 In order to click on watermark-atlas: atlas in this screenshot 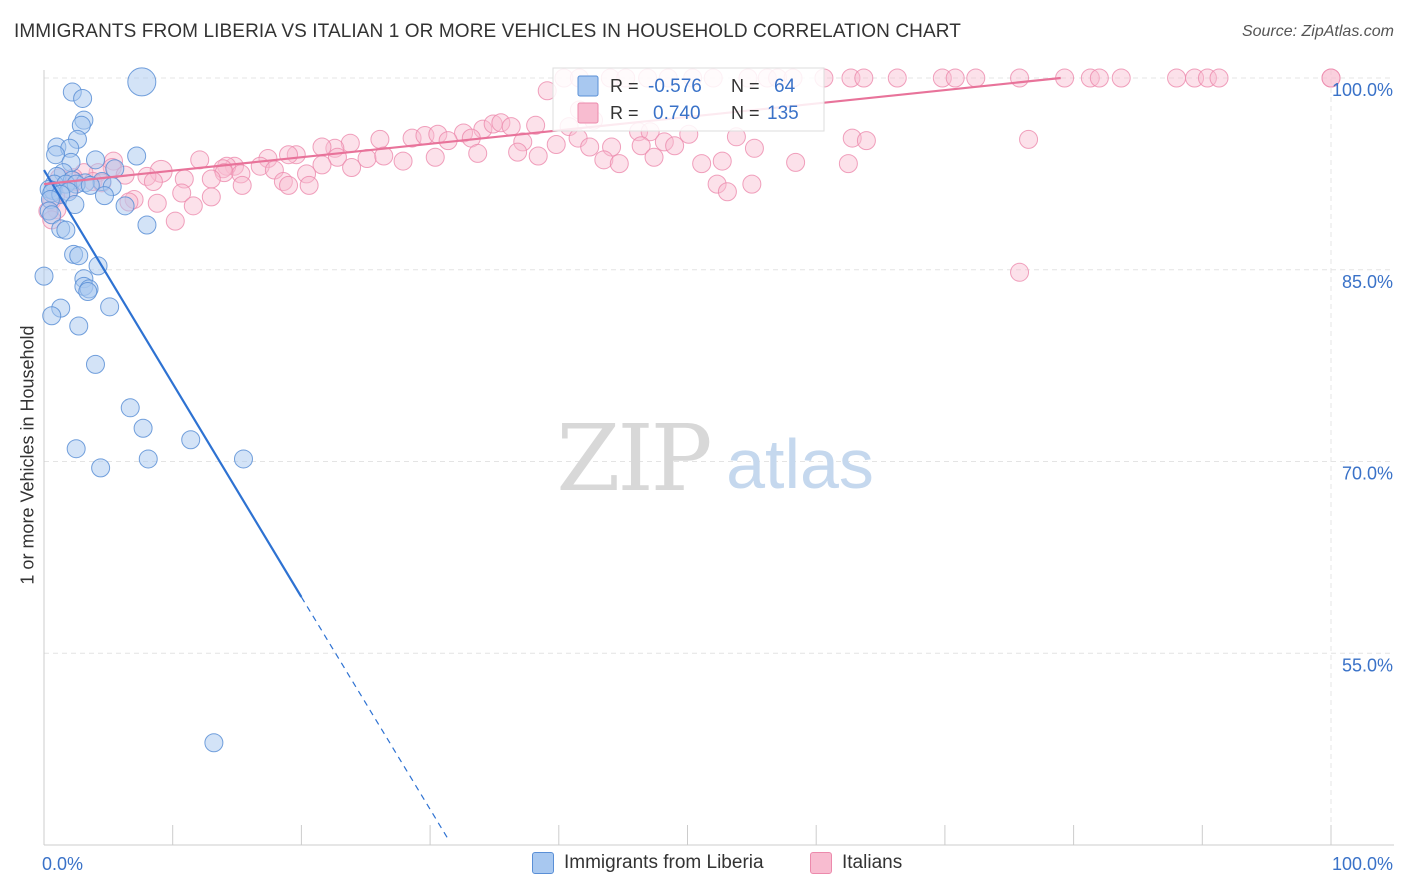, I will do `click(800, 464)`.